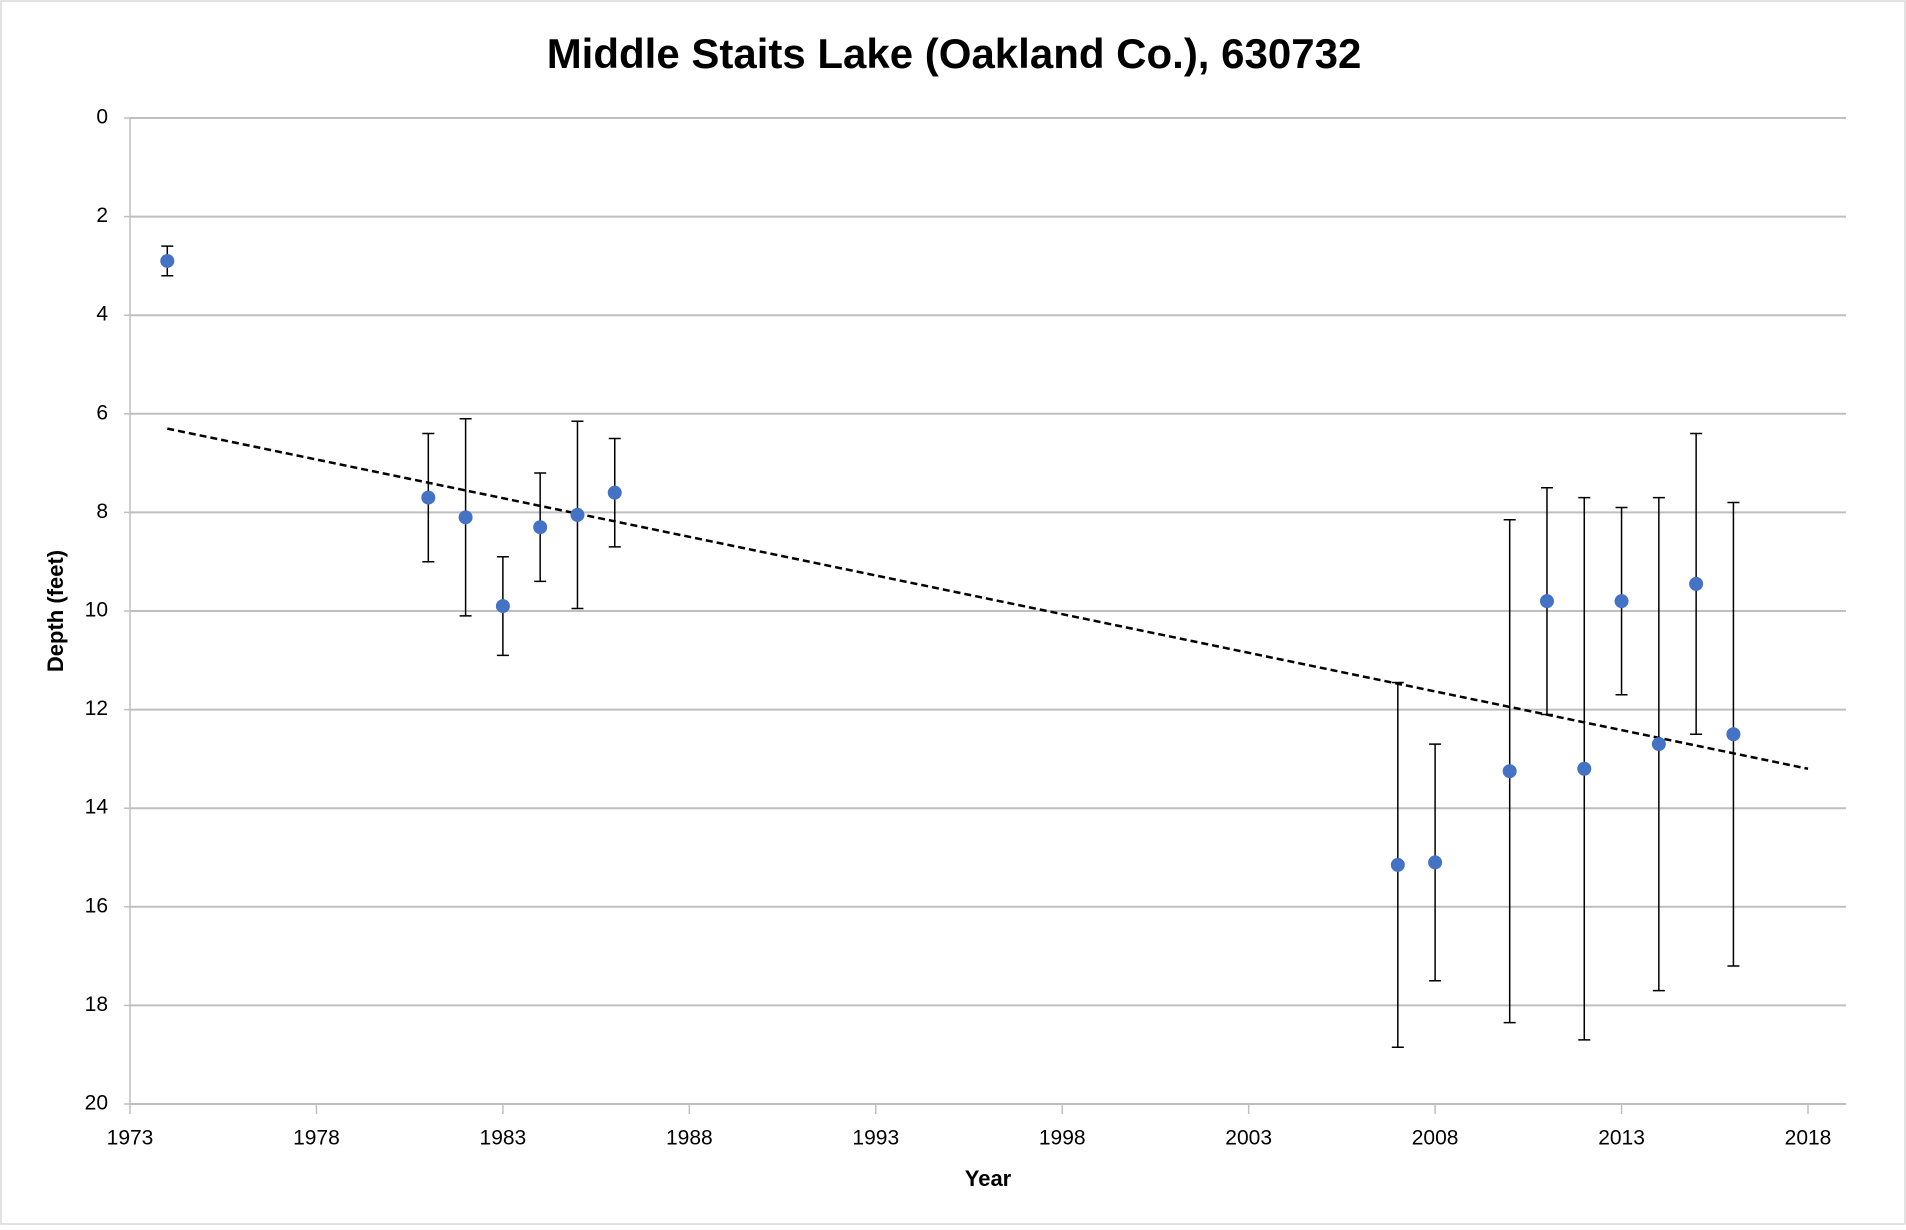 This screenshot has height=1230, width=1906. Describe the element at coordinates (1621, 1138) in the screenshot. I see `x-tick-label: 2013` at that location.